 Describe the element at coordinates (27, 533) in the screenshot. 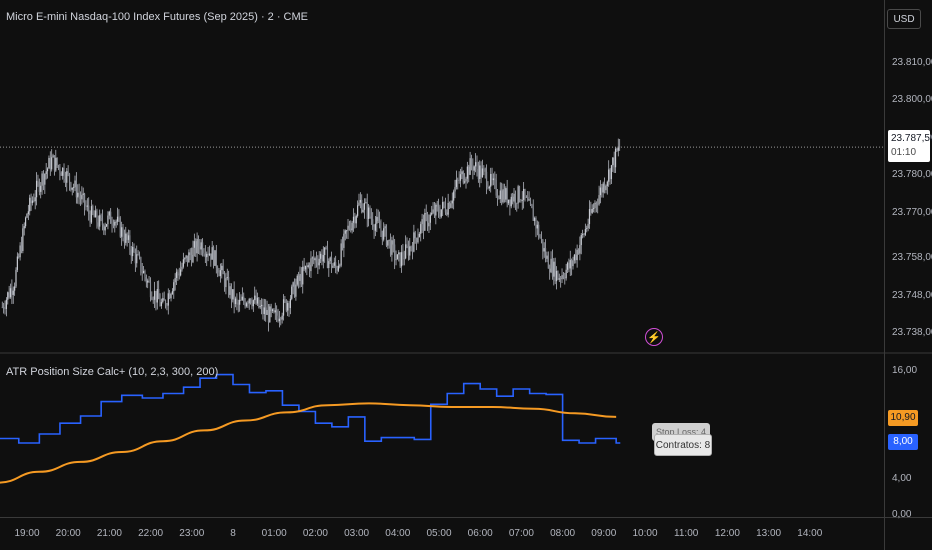

I see `time-tick-label: 19:00` at that location.